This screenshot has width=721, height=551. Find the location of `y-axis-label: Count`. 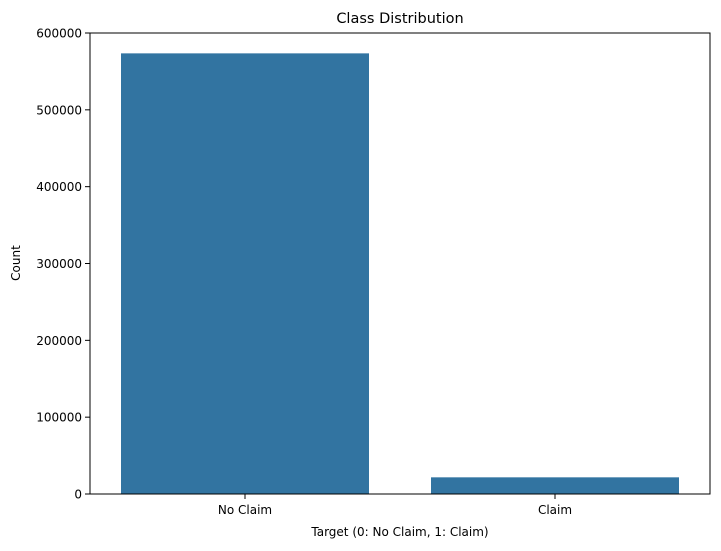

y-axis-label: Count is located at coordinates (16, 263).